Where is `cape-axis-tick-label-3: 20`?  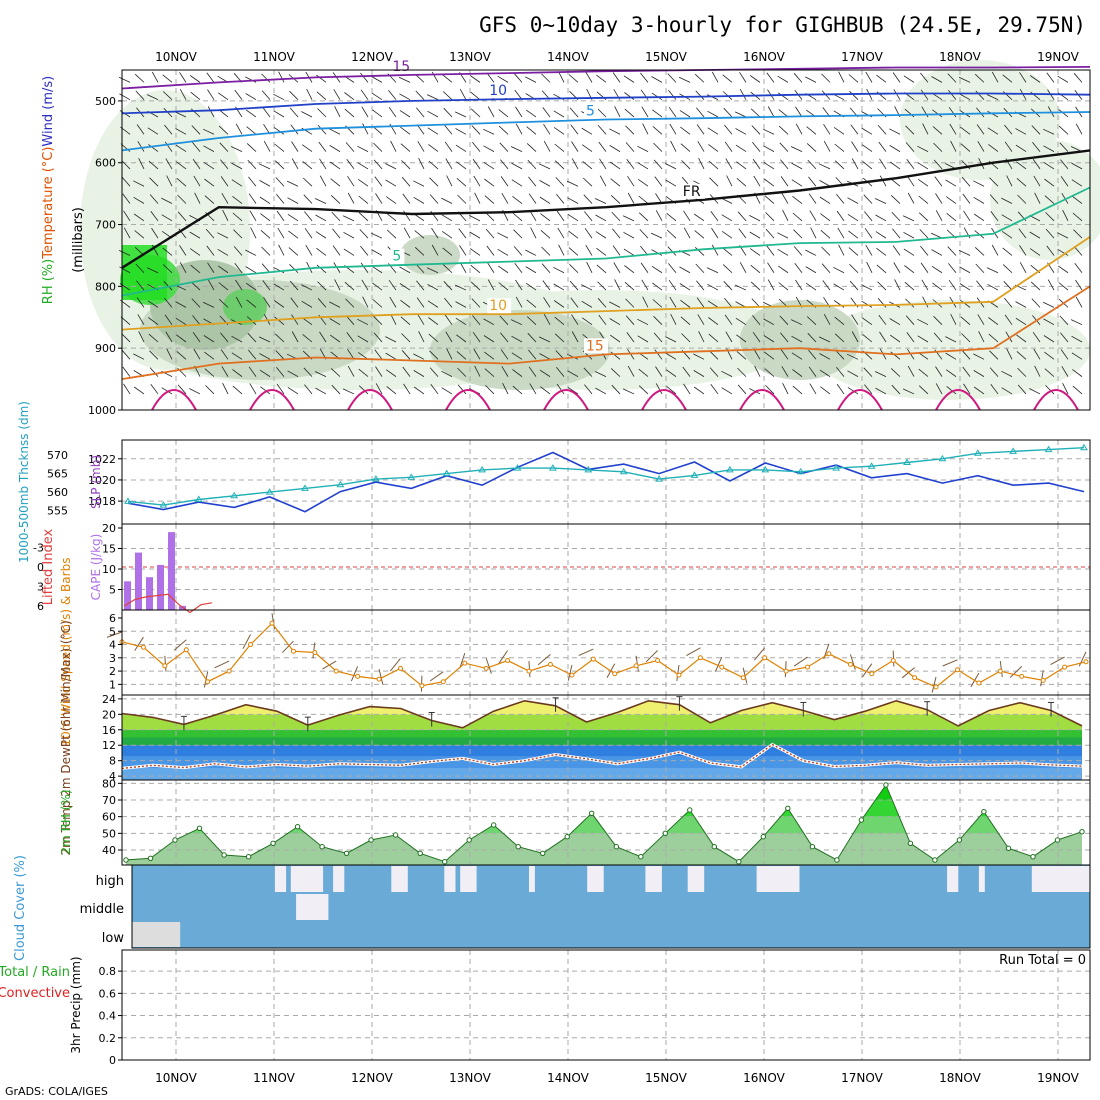
cape-axis-tick-label-3: 20 is located at coordinates (109, 528).